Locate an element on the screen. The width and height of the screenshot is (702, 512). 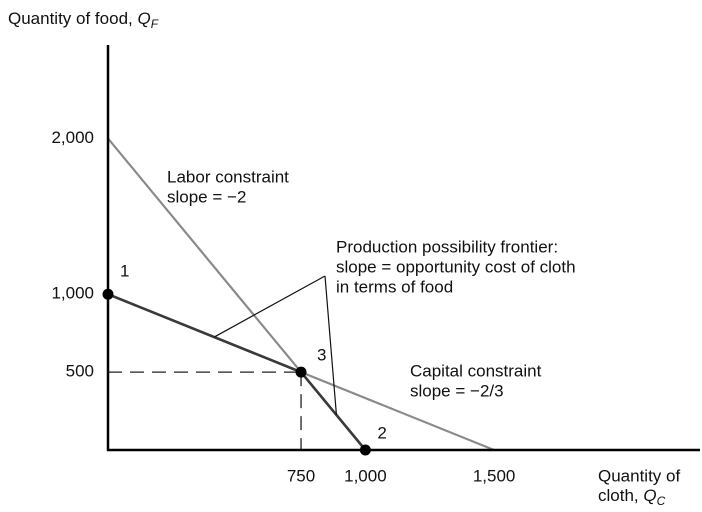
annotation: Capital constraint is located at coordinates (476, 370).